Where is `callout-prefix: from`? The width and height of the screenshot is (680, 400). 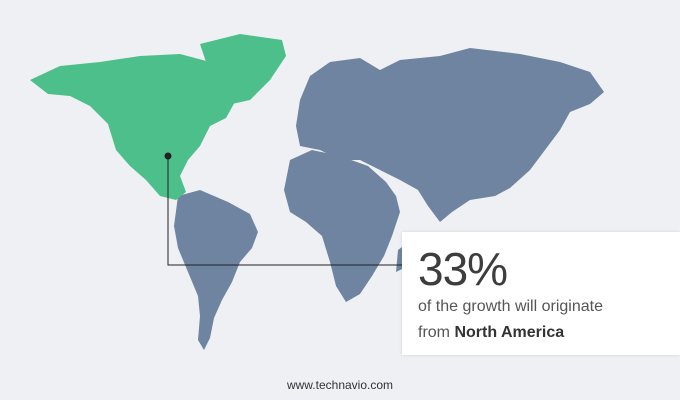
callout-prefix: from is located at coordinates (434, 332).